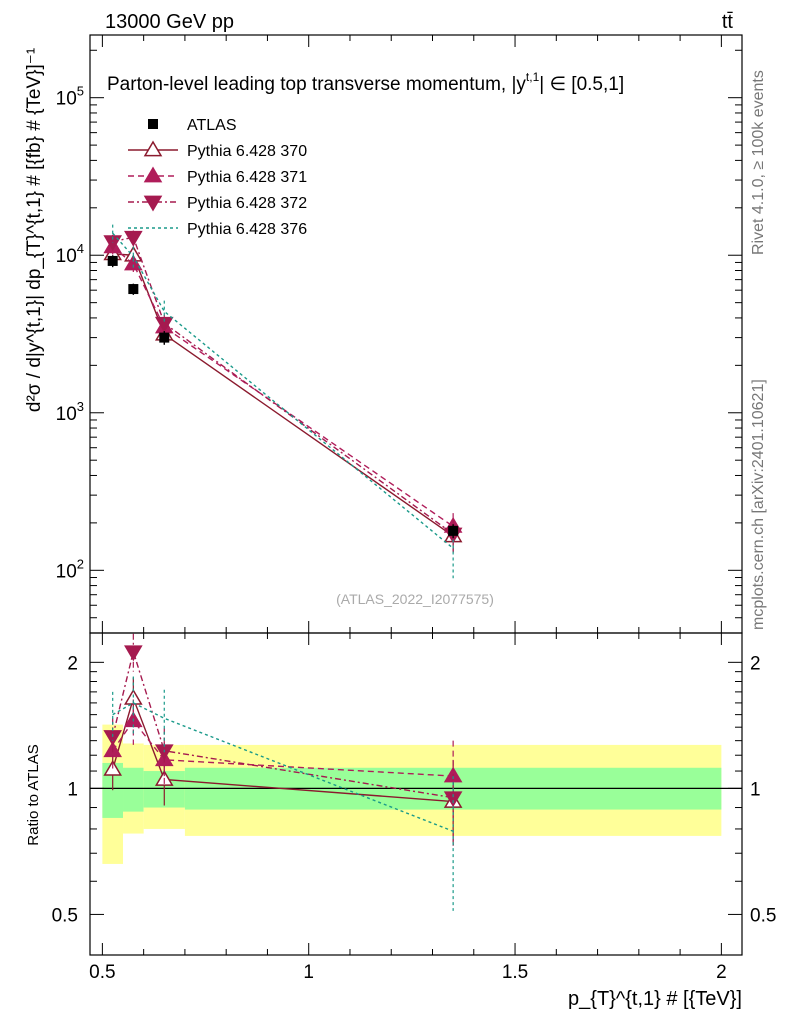  What do you see at coordinates (728, 22) in the screenshot?
I see `process-label: tt̄` at bounding box center [728, 22].